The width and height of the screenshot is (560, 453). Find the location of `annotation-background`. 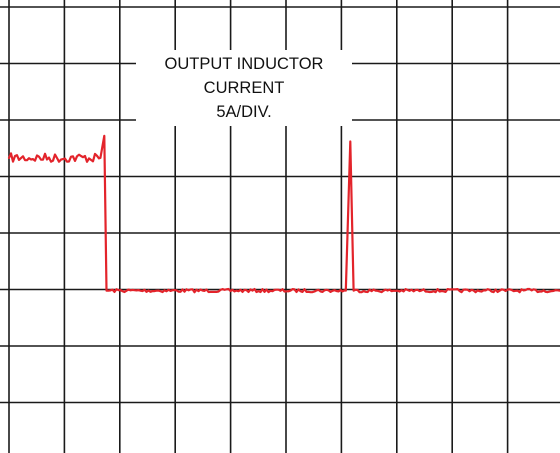

annotation-background is located at coordinates (244, 88).